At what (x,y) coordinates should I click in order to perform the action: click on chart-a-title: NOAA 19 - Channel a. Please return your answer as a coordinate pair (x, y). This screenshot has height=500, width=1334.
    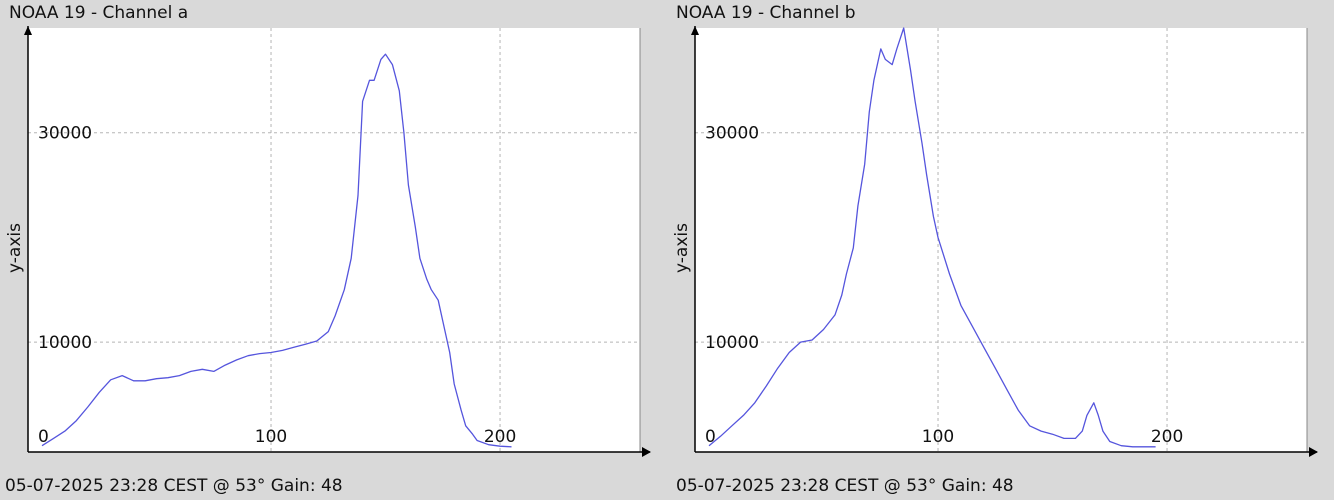
    Looking at the image, I should click on (99, 13).